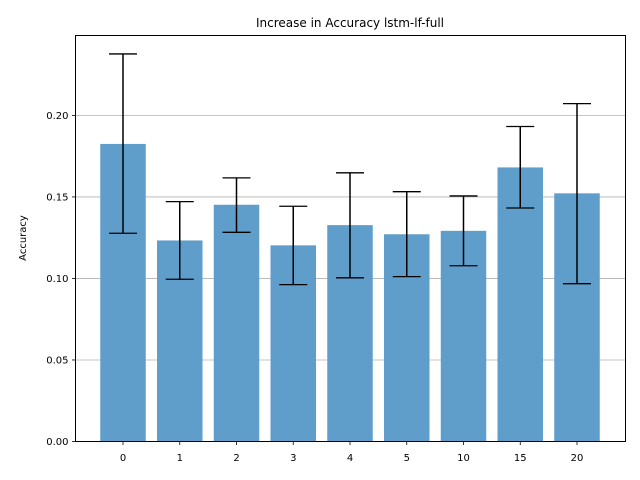  What do you see at coordinates (180, 458) in the screenshot?
I see `x-tick-label: 1` at bounding box center [180, 458].